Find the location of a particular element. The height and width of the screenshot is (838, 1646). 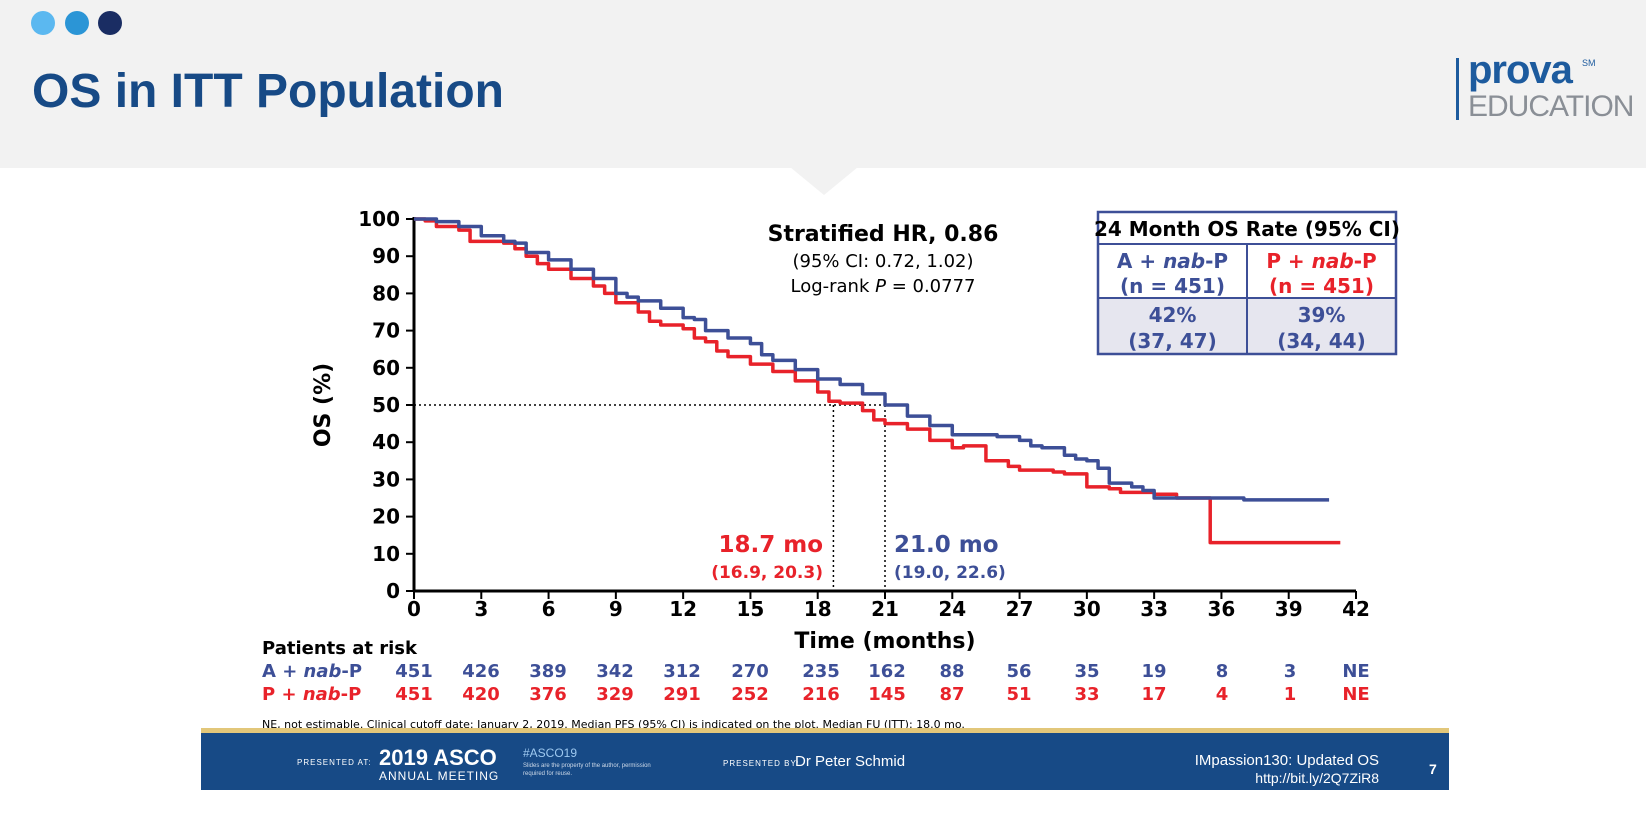

at-risk-value: 426 is located at coordinates (481, 671).